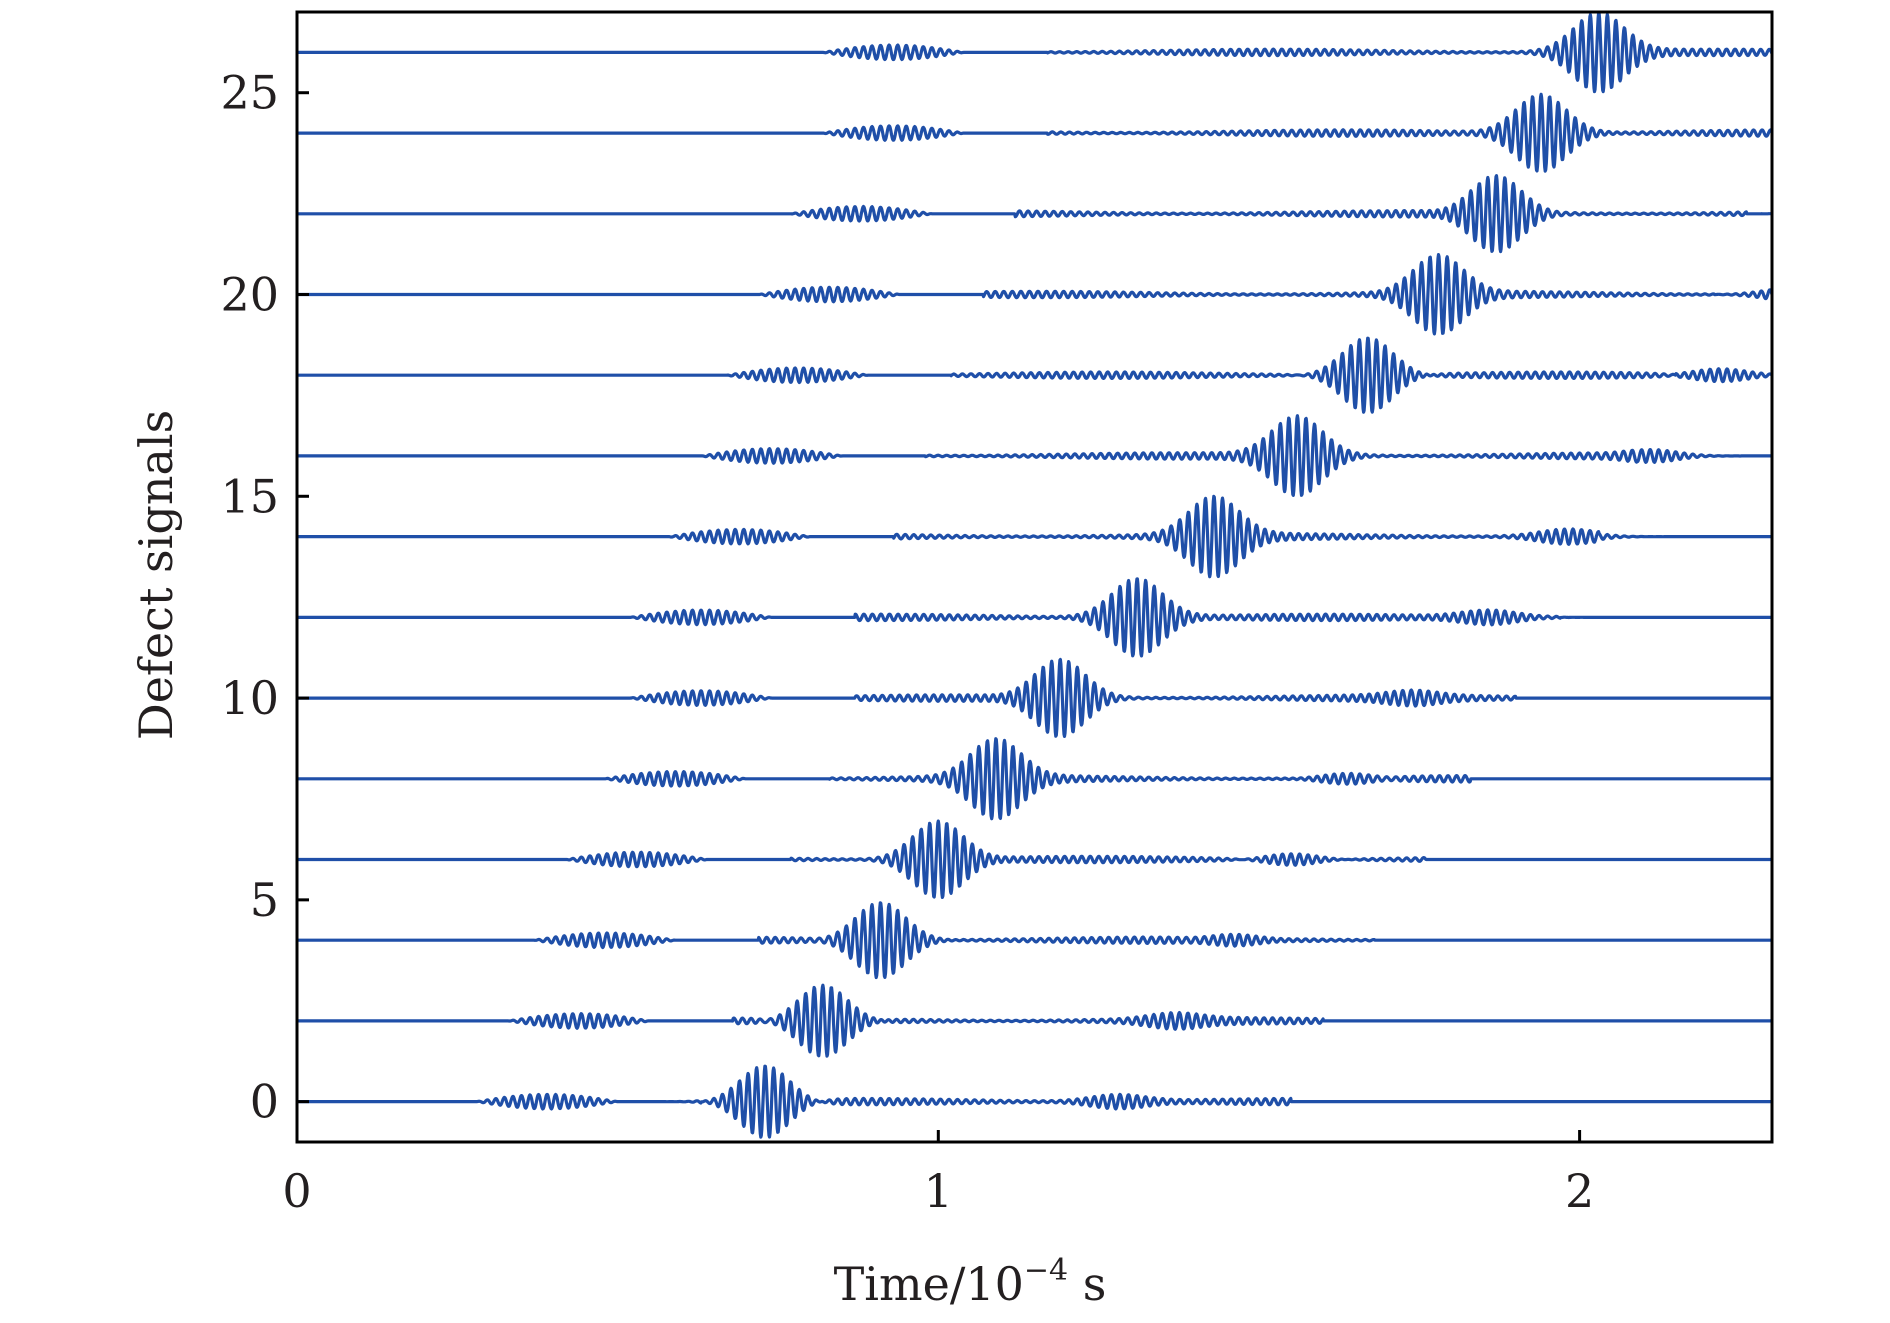 Image resolution: width=1890 pixels, height=1323 pixels. What do you see at coordinates (264, 1102) in the screenshot?
I see `y-tick-label-0: 0` at bounding box center [264, 1102].